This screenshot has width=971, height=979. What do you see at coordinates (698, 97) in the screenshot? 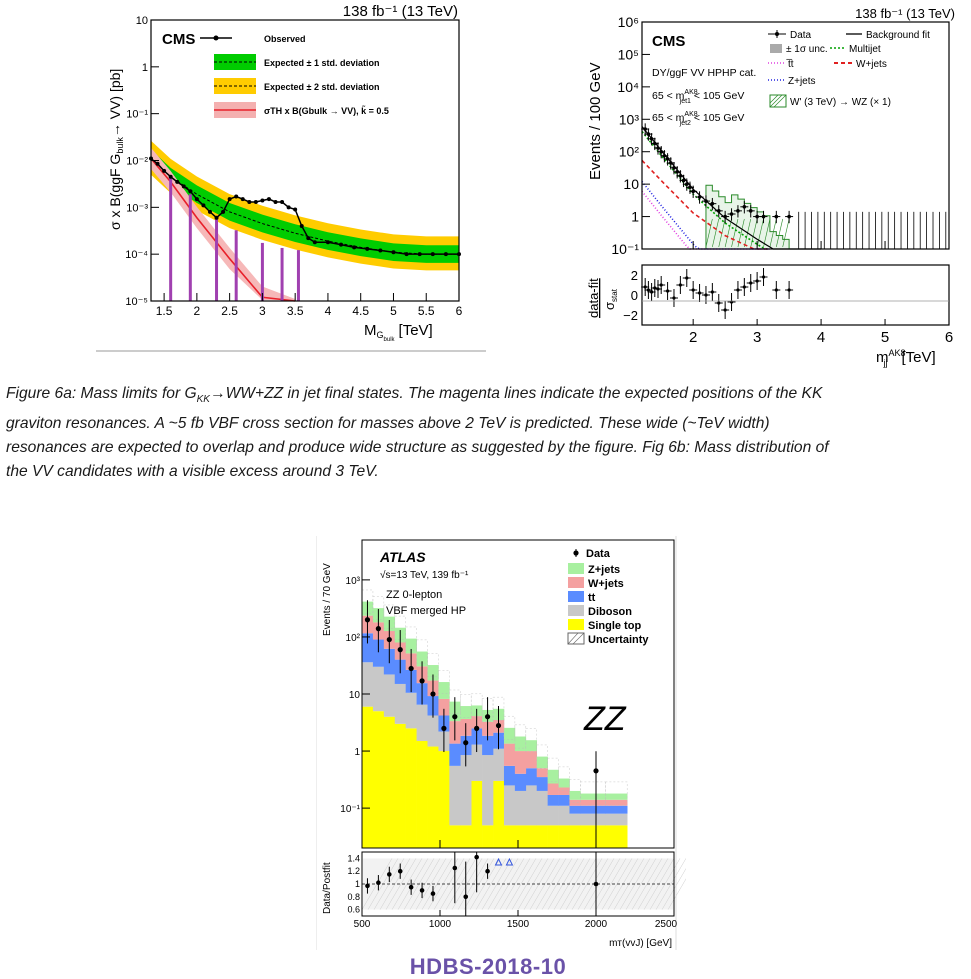
I see `cut1-label: 65 < mAK8 jet1 < 105 GeV` at bounding box center [698, 97].